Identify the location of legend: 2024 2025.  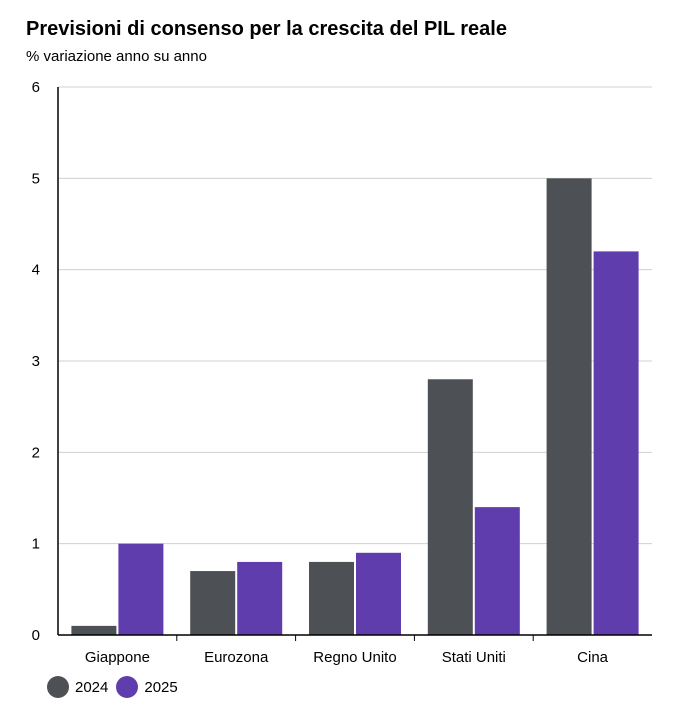
(116, 687).